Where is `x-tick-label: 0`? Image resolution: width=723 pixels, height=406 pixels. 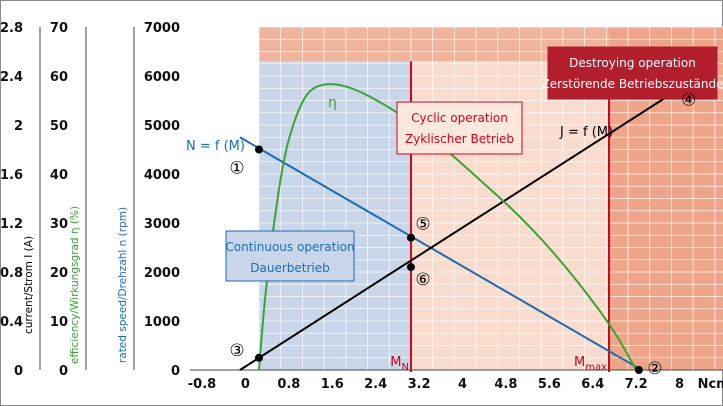
x-tick-label: 0 is located at coordinates (245, 384).